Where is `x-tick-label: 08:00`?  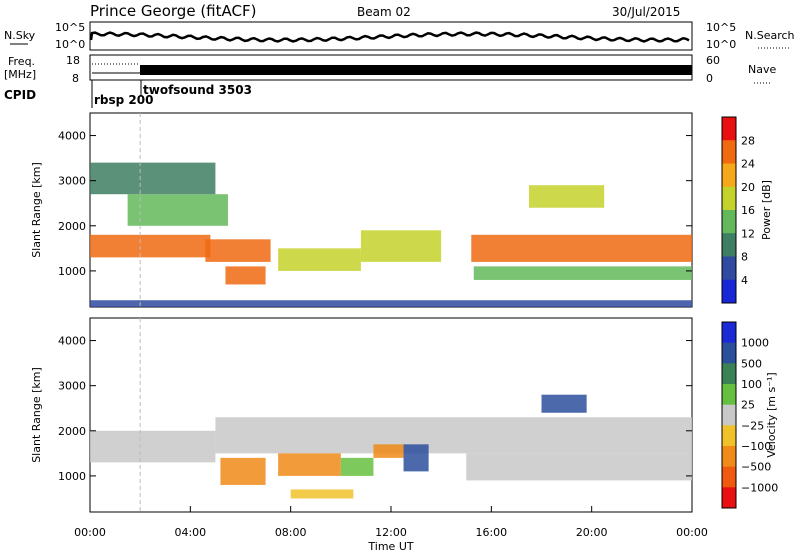
x-tick-label: 08:00 is located at coordinates (291, 532).